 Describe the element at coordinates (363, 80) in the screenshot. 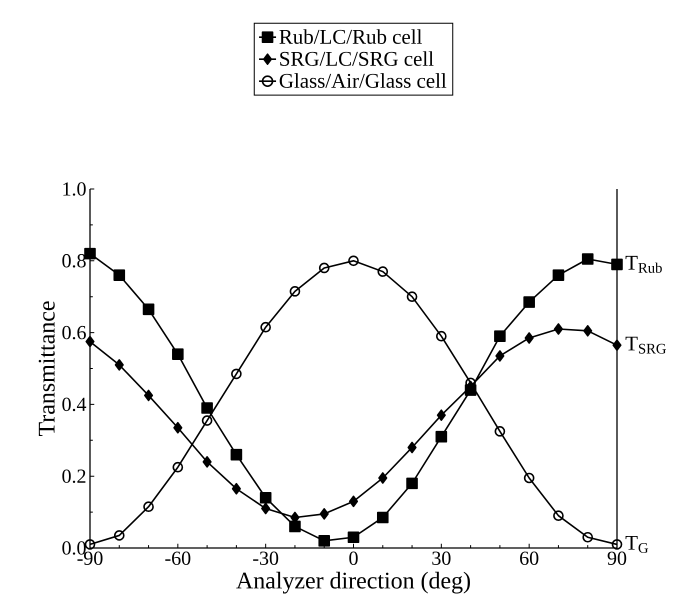

I see `legend-label: Glass/Air/Glass cell` at that location.